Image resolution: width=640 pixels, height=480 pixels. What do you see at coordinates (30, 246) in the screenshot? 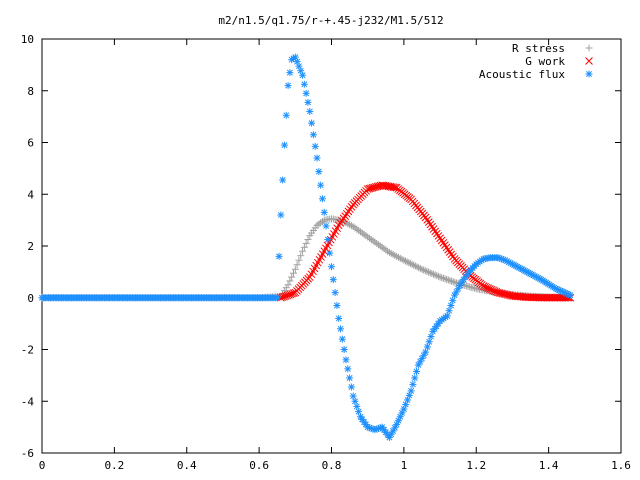
I see `y-tick-label: 2` at bounding box center [30, 246].